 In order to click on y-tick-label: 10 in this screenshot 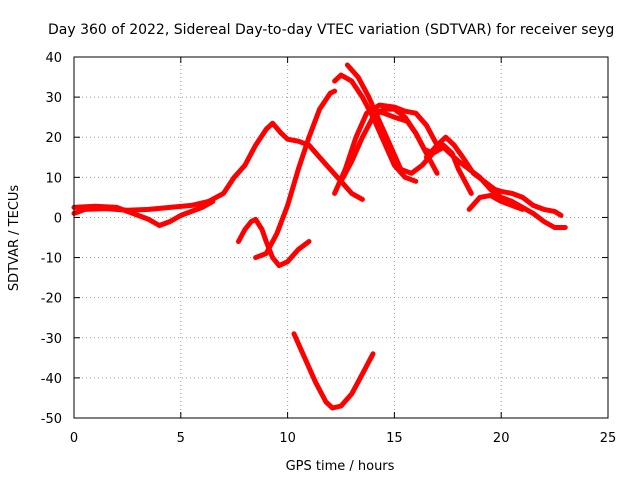, I will do `click(53, 178)`.